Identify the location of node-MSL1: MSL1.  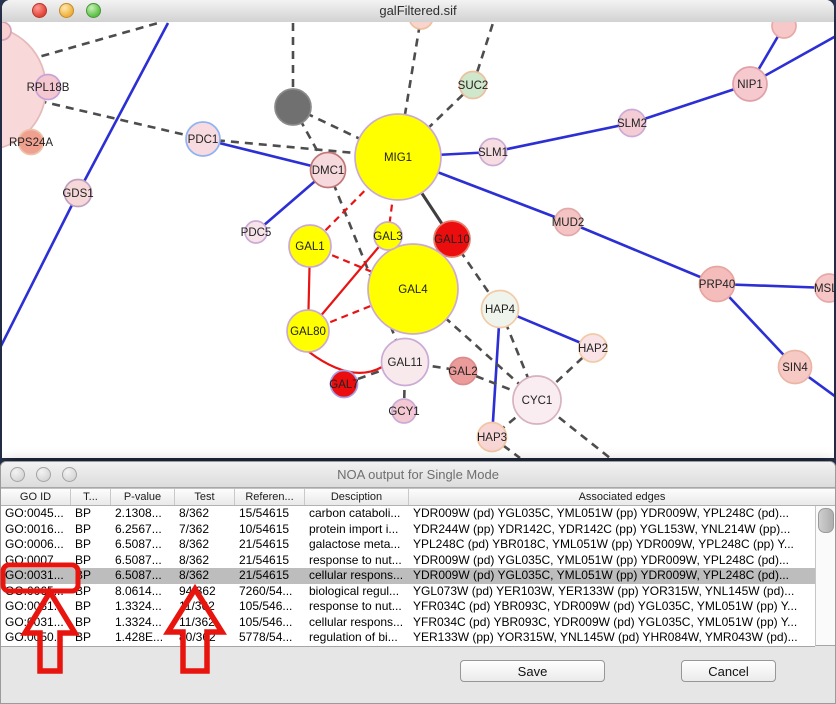
(824, 288).